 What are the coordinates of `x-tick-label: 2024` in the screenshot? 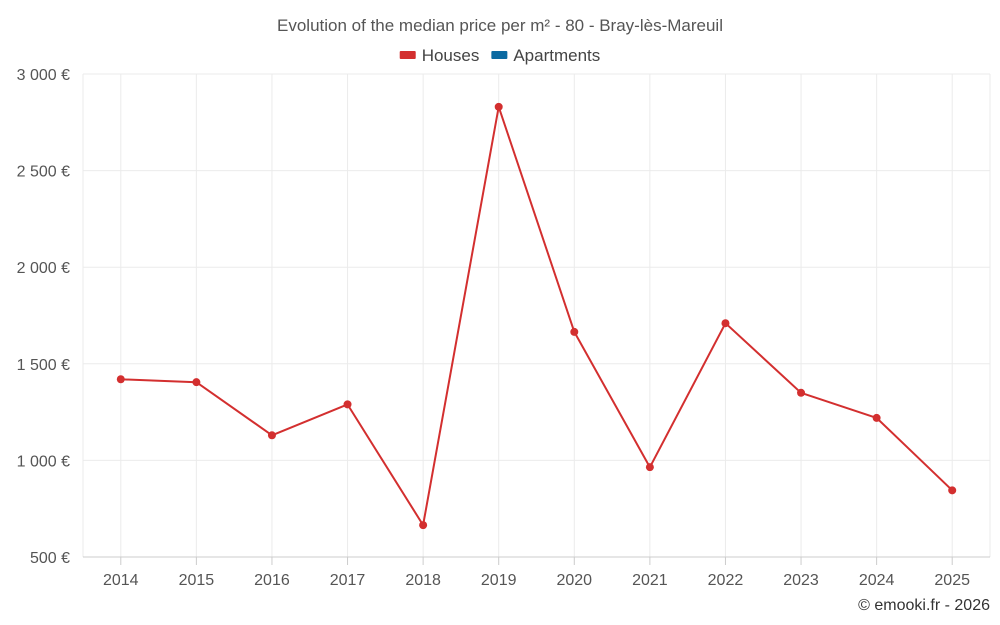 It's located at (877, 580).